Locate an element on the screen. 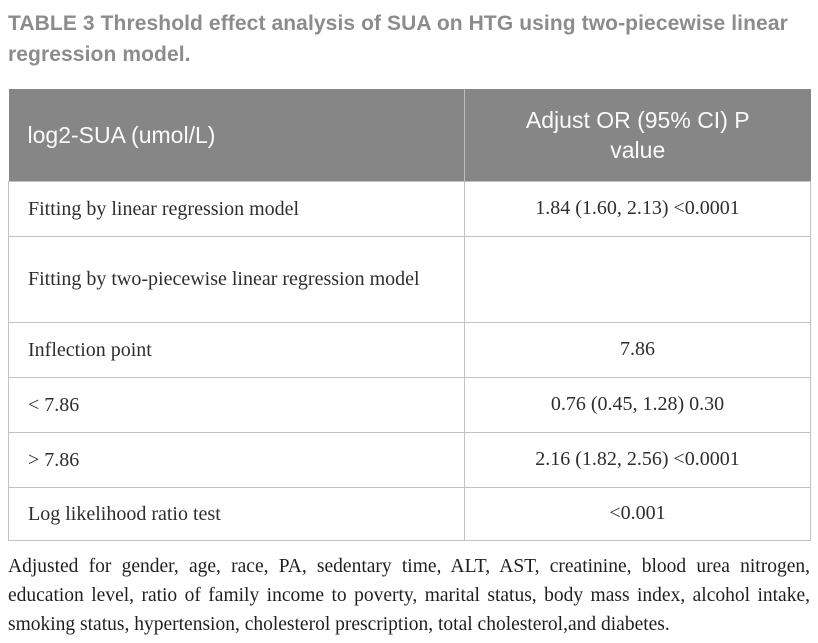 Image resolution: width=818 pixels, height=643 pixels. table-row: < 7.86 0.76 (0.45, 1.28) 0.30 is located at coordinates (409, 404).